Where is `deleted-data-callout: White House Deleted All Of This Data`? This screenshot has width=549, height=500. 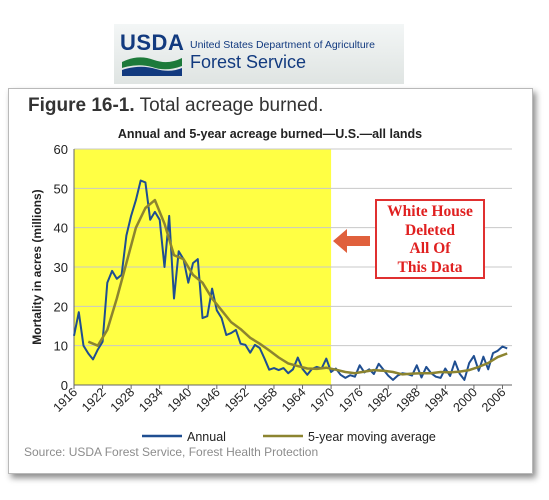
deleted-data-callout: White House Deleted All Of This Data is located at coordinates (430, 239).